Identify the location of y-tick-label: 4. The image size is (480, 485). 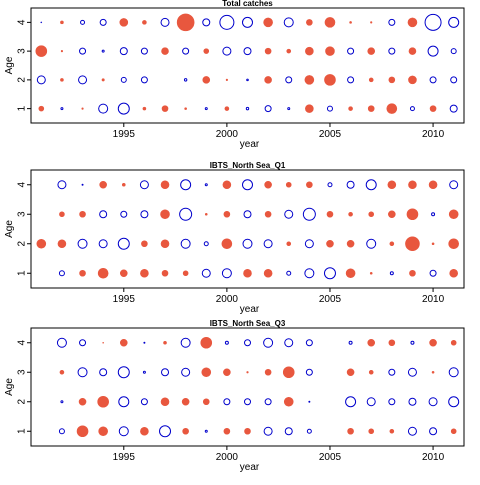
(22, 185).